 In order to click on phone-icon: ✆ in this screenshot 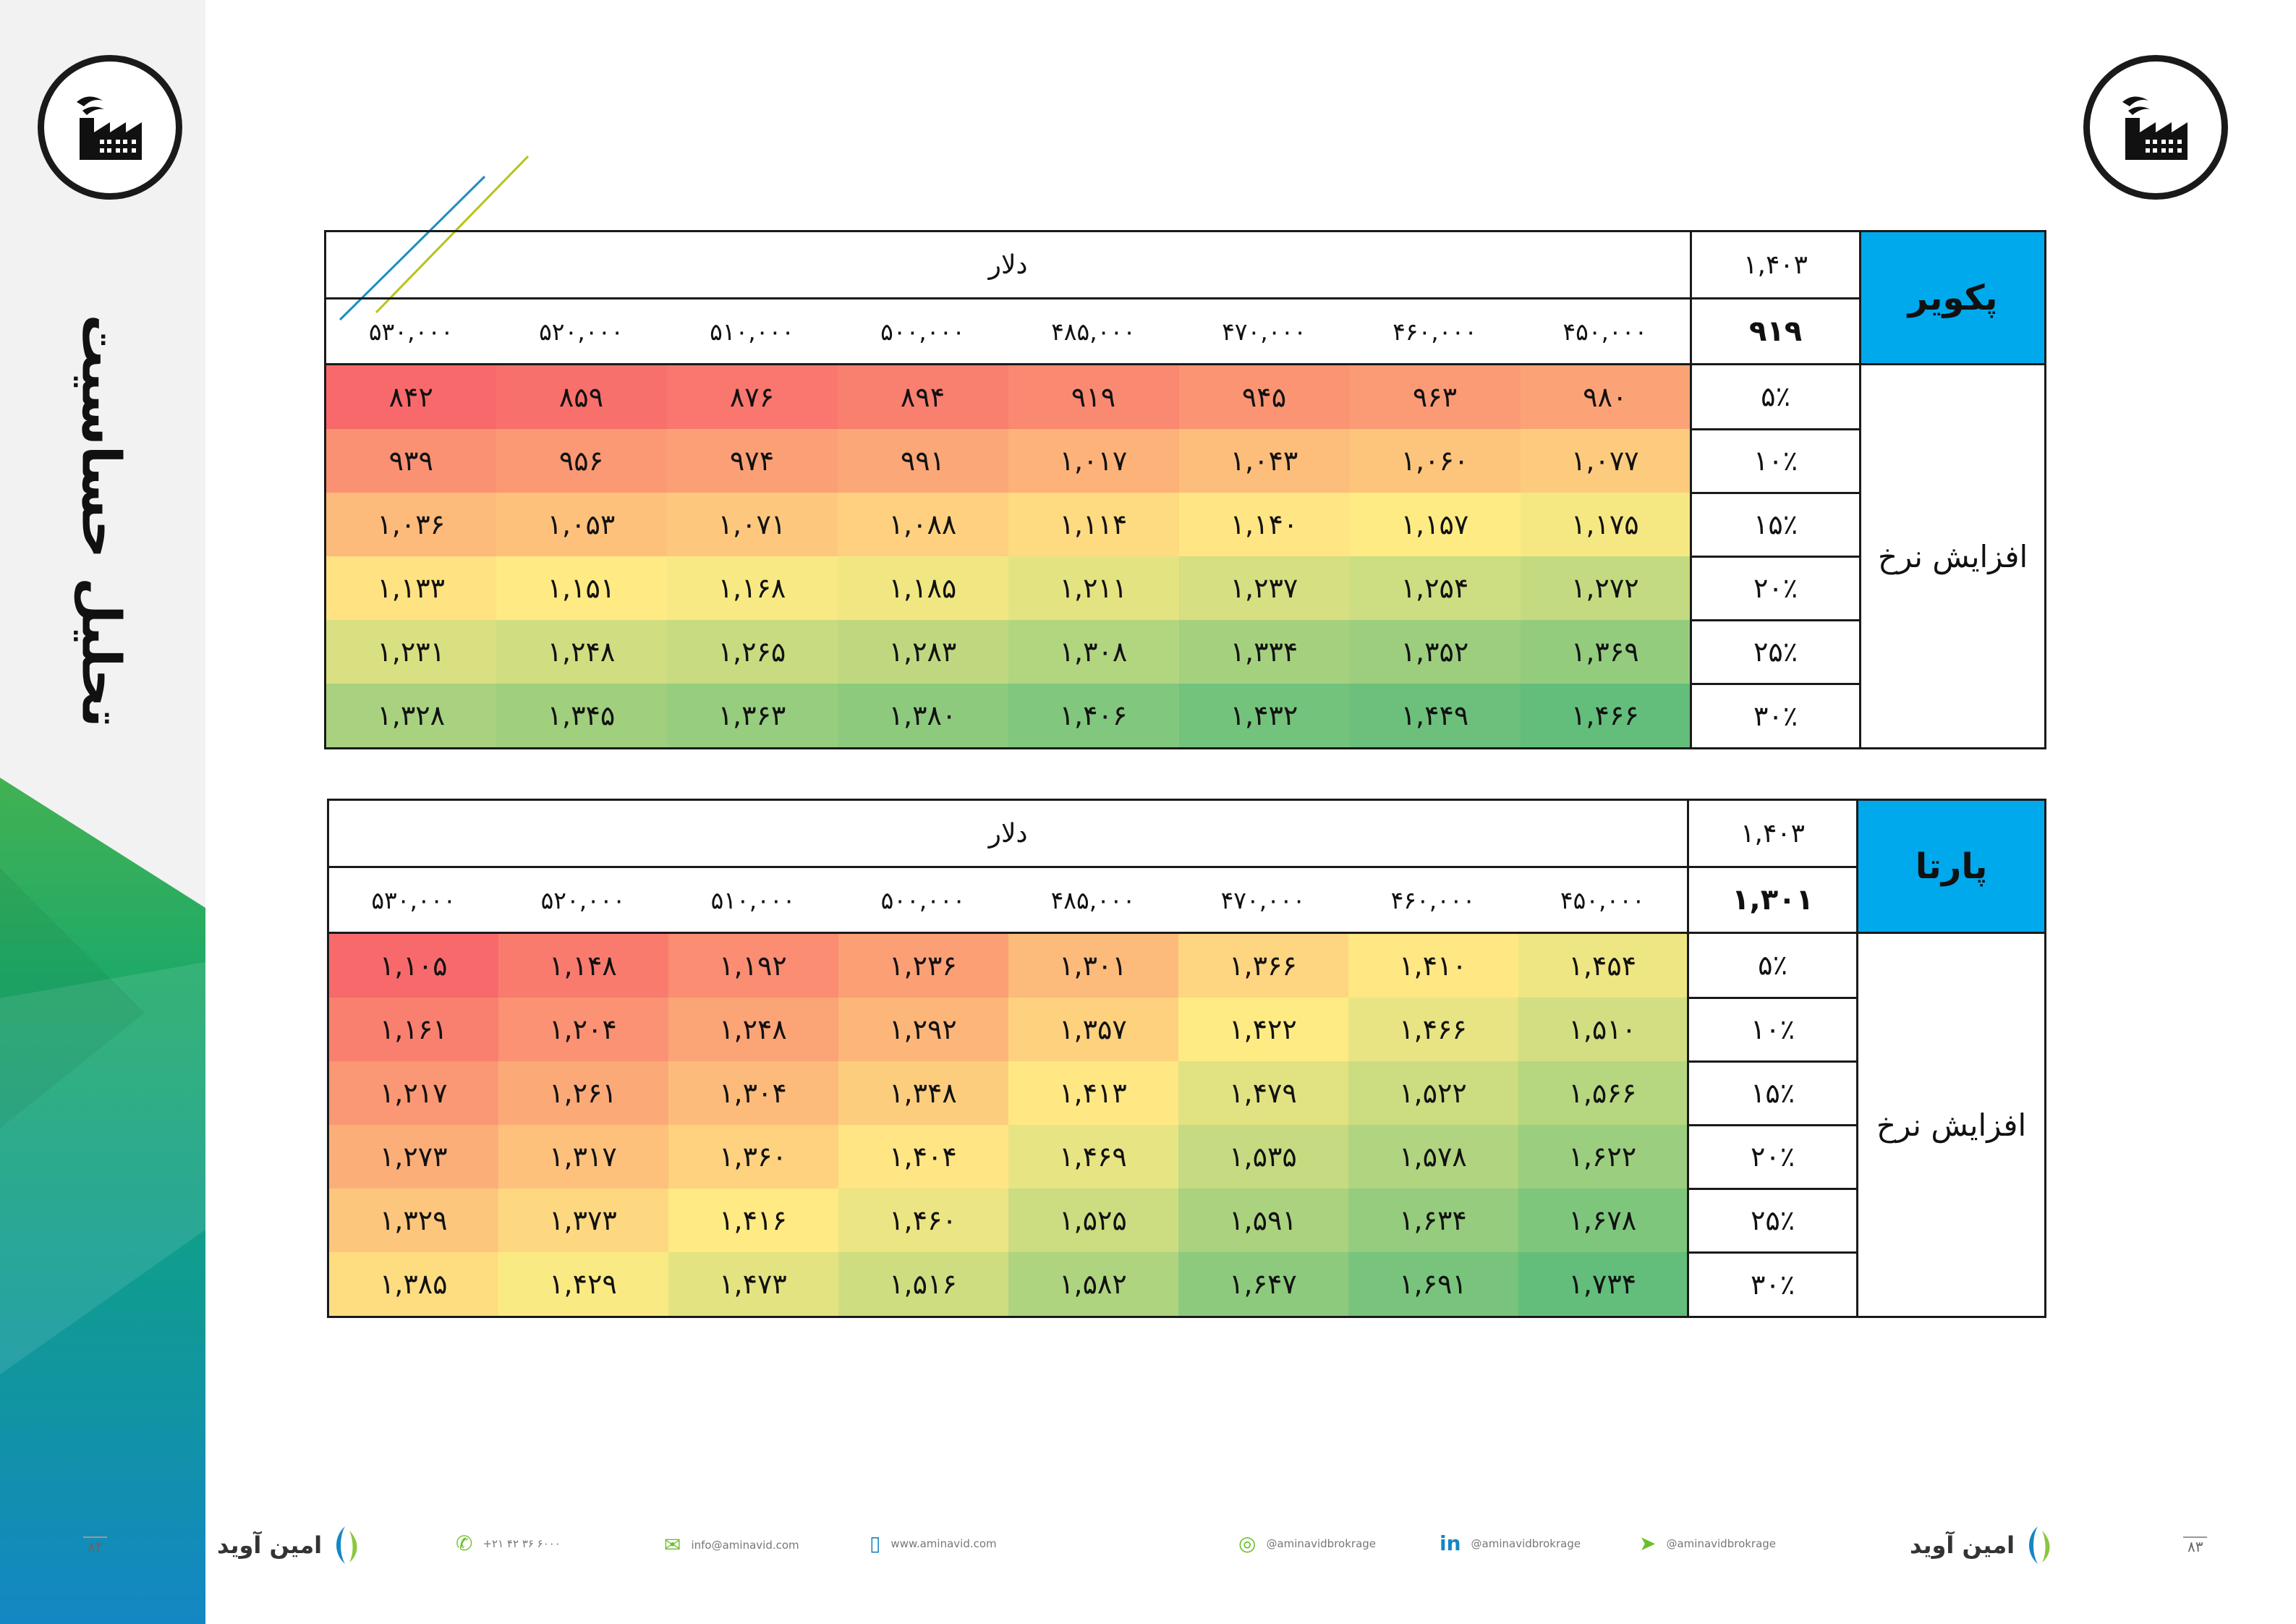, I will do `click(464, 1543)`.